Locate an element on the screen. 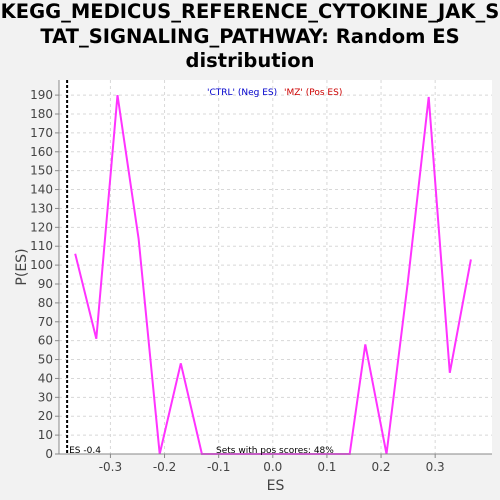 The image size is (500, 500). chart-title-line-3: distribution is located at coordinates (250, 60).